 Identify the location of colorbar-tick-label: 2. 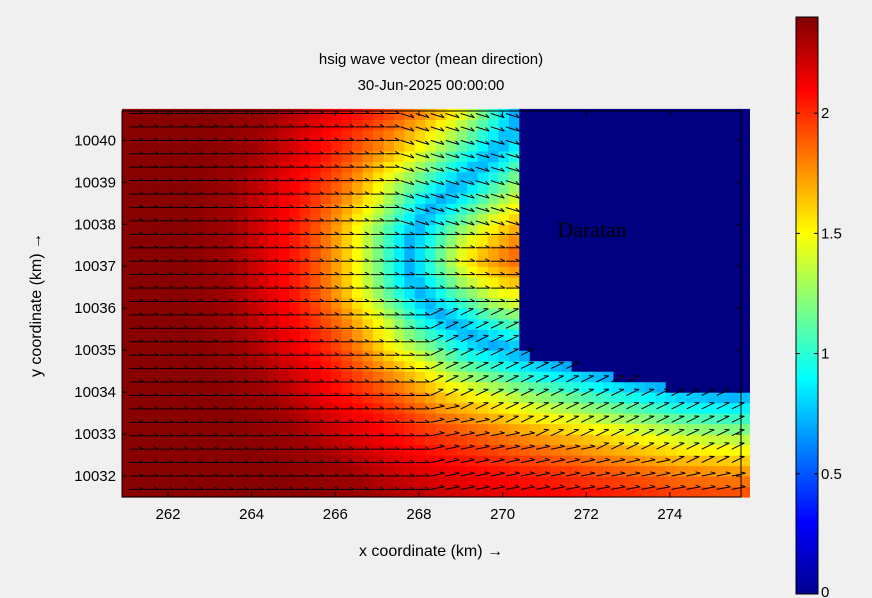
(825, 113).